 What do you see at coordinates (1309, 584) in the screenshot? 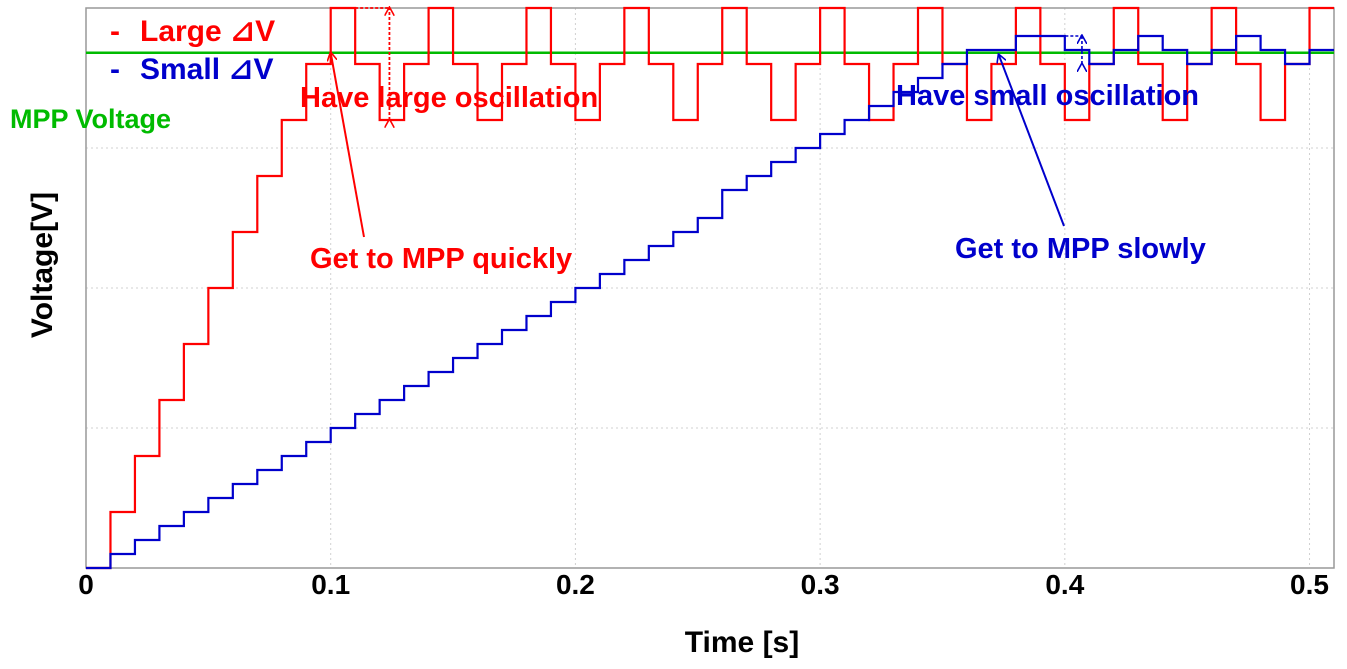
I see `x-tick-label: 0.5` at bounding box center [1309, 584].